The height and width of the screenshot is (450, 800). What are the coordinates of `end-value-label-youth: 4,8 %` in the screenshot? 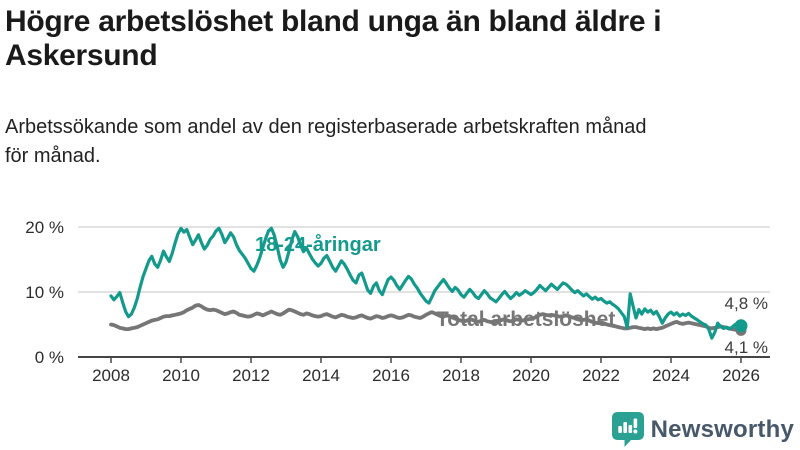 It's located at (746, 303).